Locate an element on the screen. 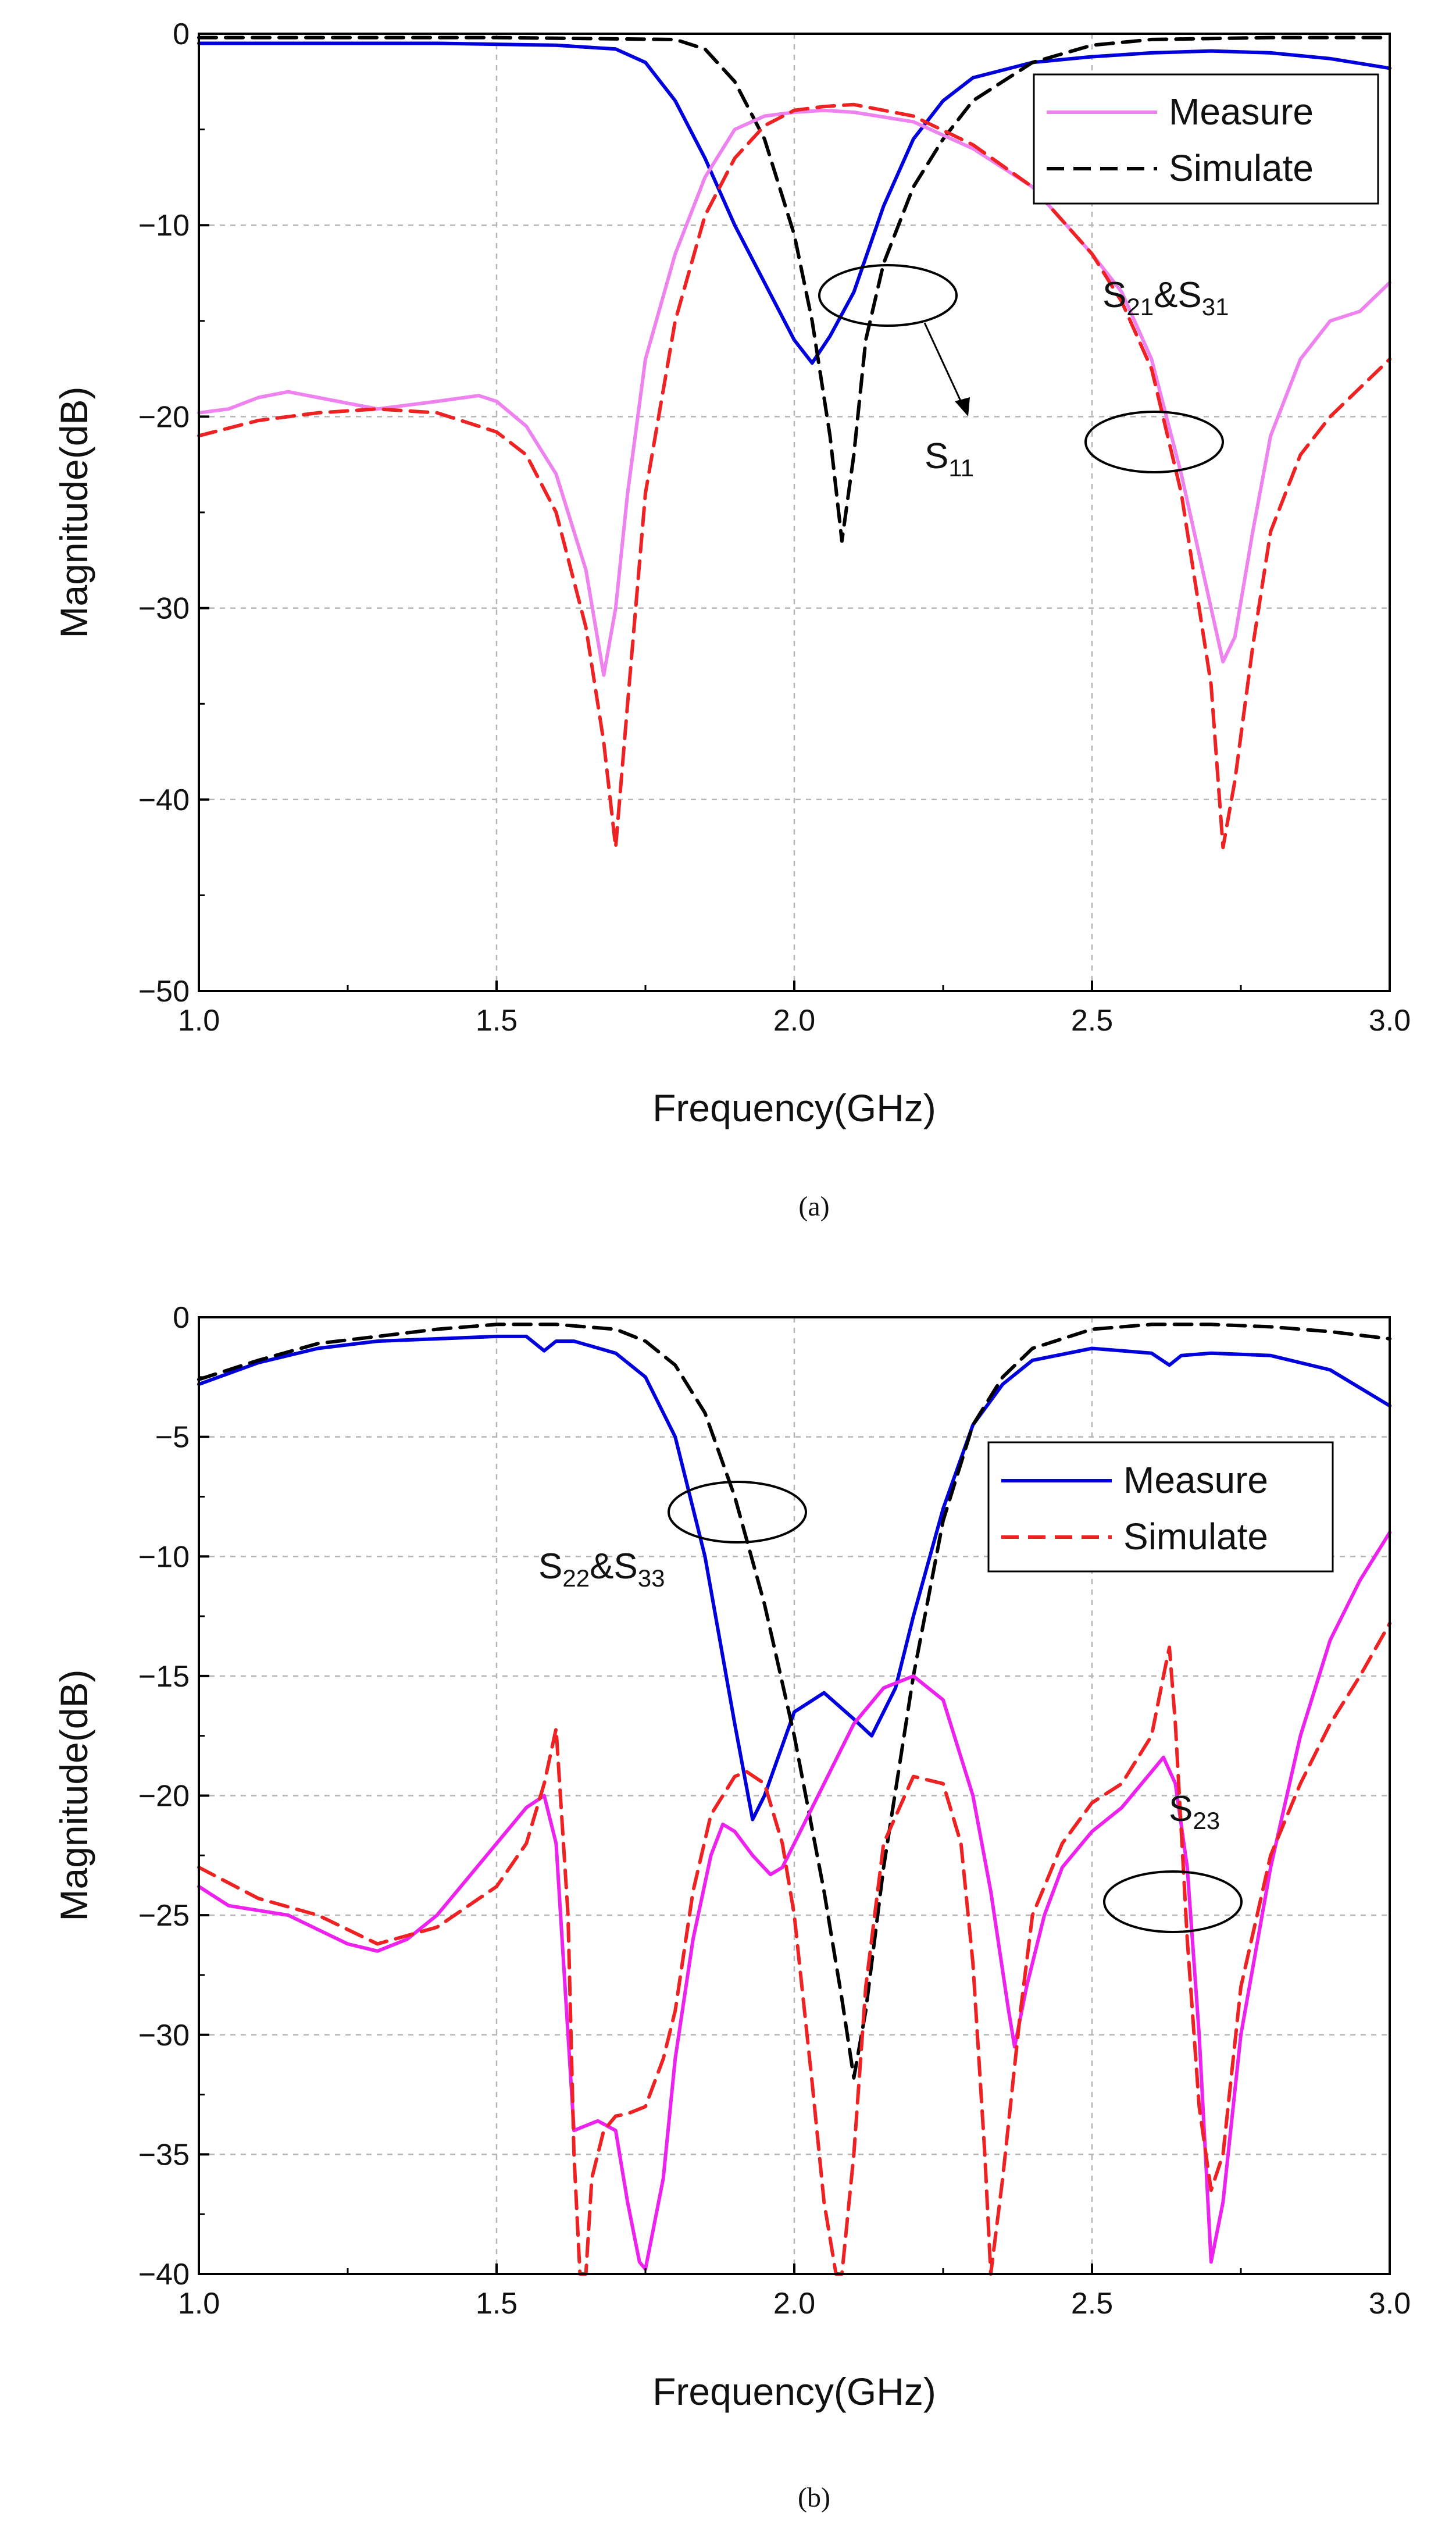  legend-box-b is located at coordinates (1160, 1507).